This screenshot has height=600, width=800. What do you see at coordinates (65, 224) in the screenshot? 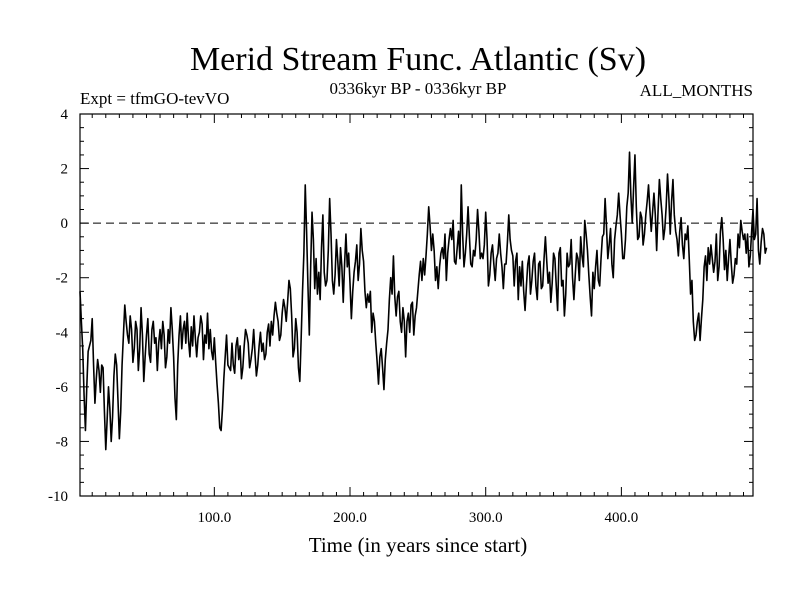
I see `y-tick-label: 0` at bounding box center [65, 224].